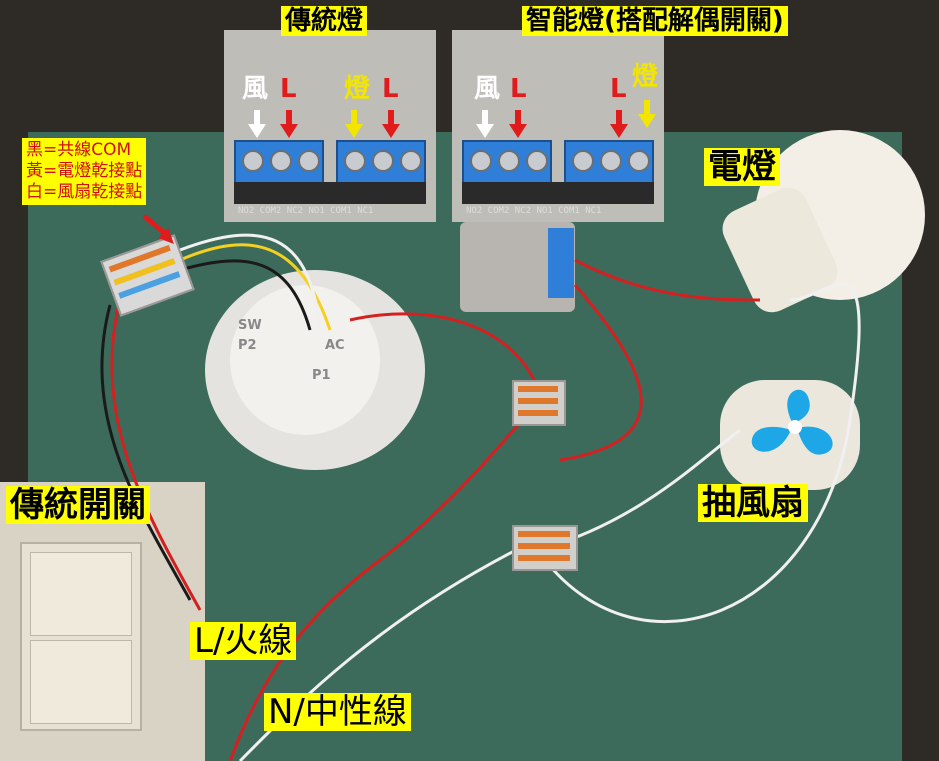 This screenshot has width=939, height=761. Describe the element at coordinates (445, 354) in the screenshot. I see `wire-red-smart` at that location.